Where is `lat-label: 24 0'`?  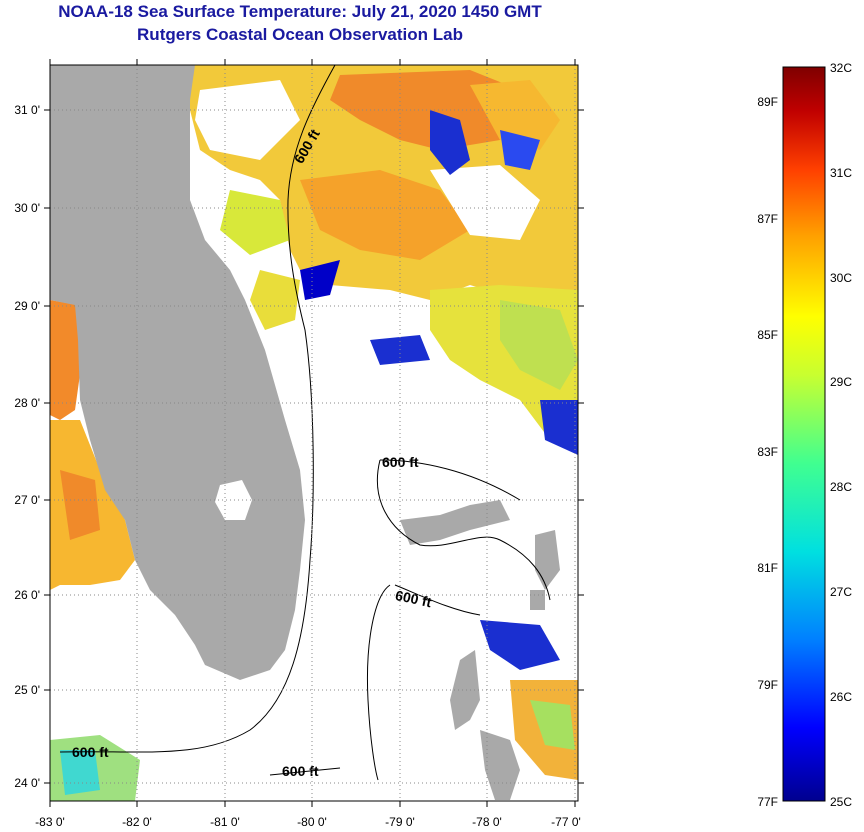 lat-label: 24 0' is located at coordinates (27, 783).